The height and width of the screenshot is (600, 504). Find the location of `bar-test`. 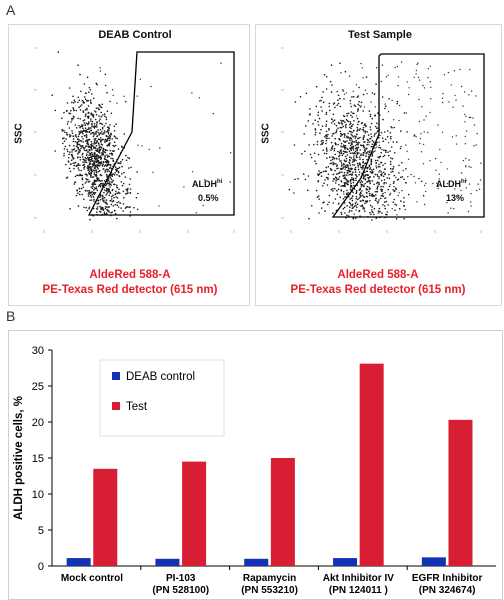

bar-test is located at coordinates (194, 513).